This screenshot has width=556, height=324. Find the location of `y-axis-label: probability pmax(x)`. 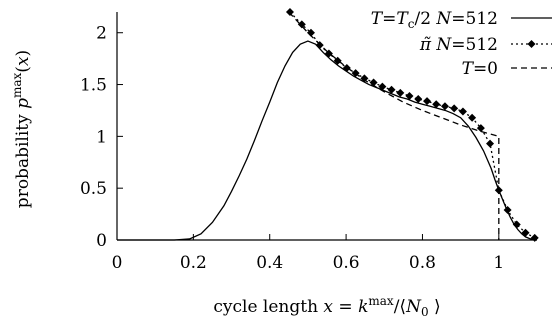

y-axis-label: probability pmax(x) is located at coordinates (21, 129).